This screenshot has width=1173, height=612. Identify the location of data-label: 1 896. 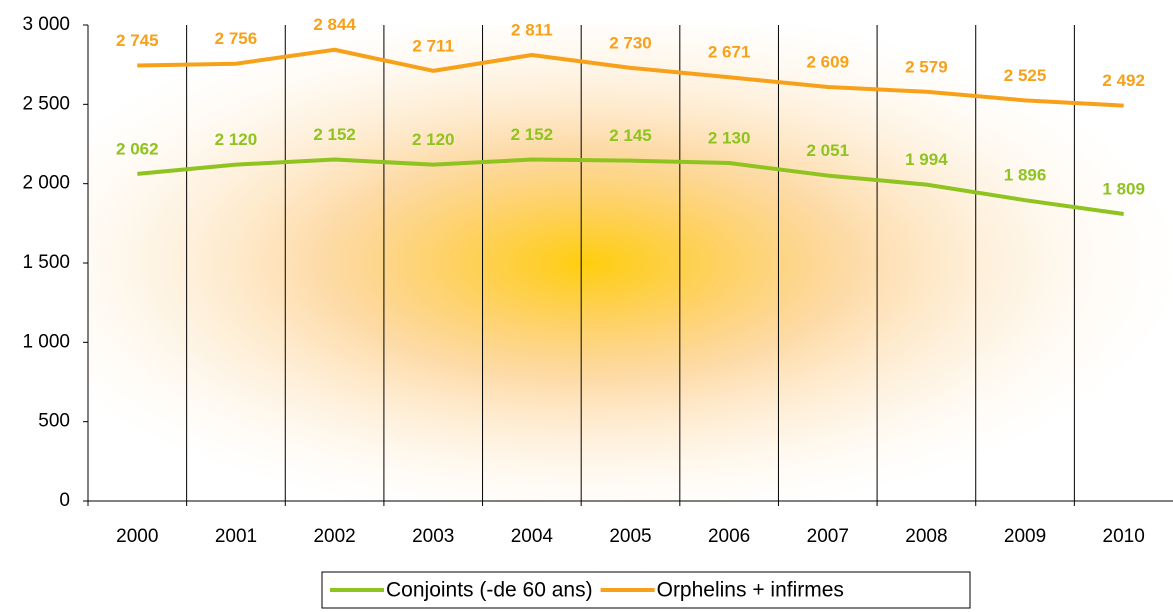
(1025, 175).